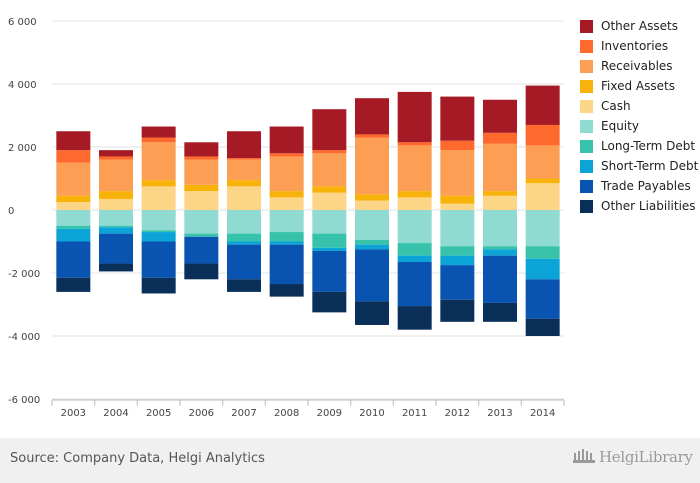  Describe the element at coordinates (639, 86) in the screenshot. I see `legend-item-fixed-assets: Fixed Assets` at that location.